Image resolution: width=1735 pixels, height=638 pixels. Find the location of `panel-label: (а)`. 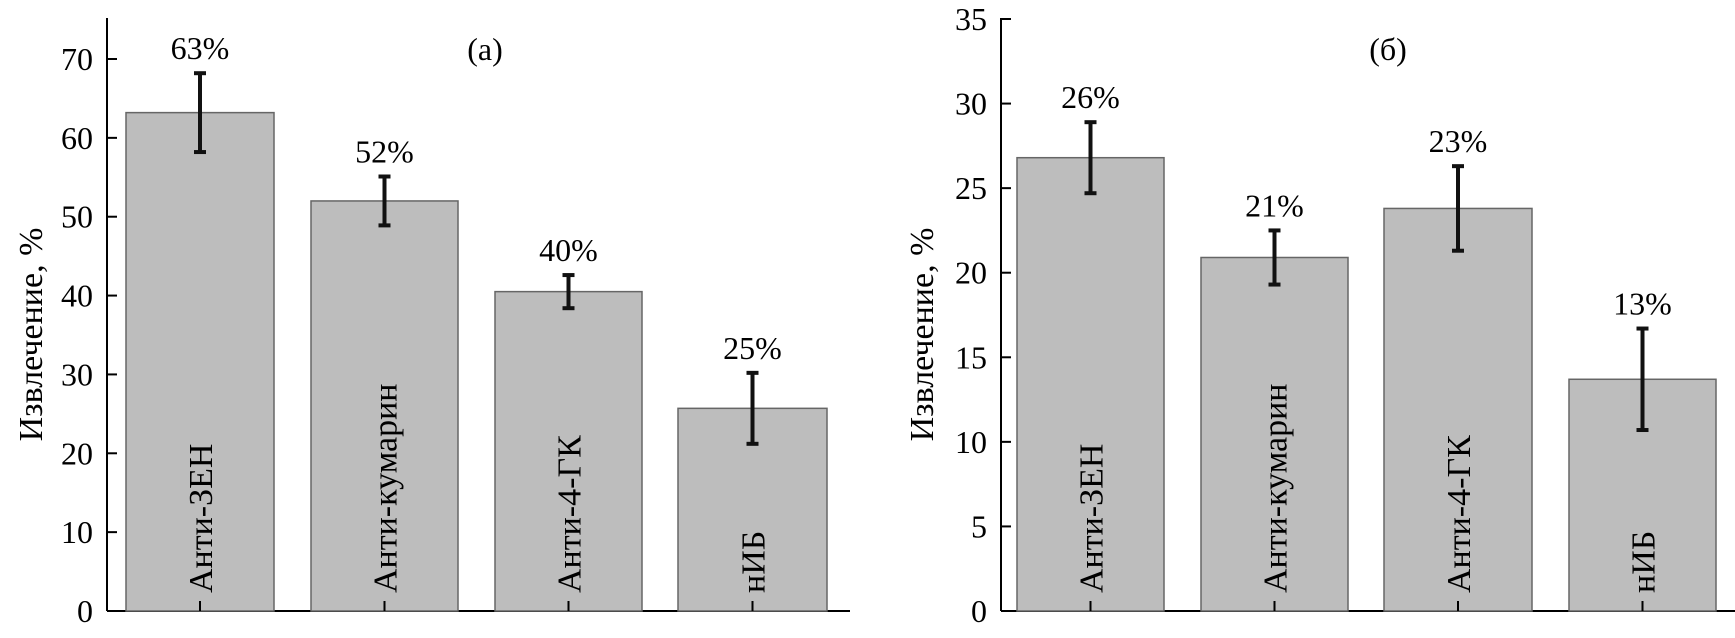

panel-label: (а) is located at coordinates (485, 49).